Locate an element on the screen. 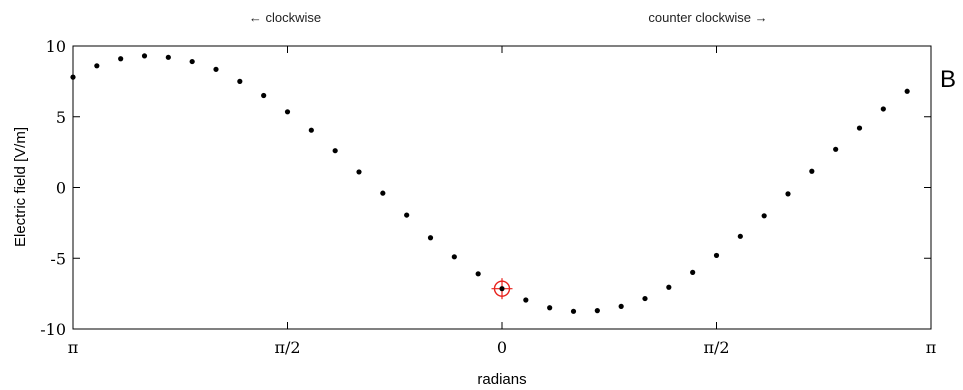  y-tick-label: 10 is located at coordinates (56, 46).